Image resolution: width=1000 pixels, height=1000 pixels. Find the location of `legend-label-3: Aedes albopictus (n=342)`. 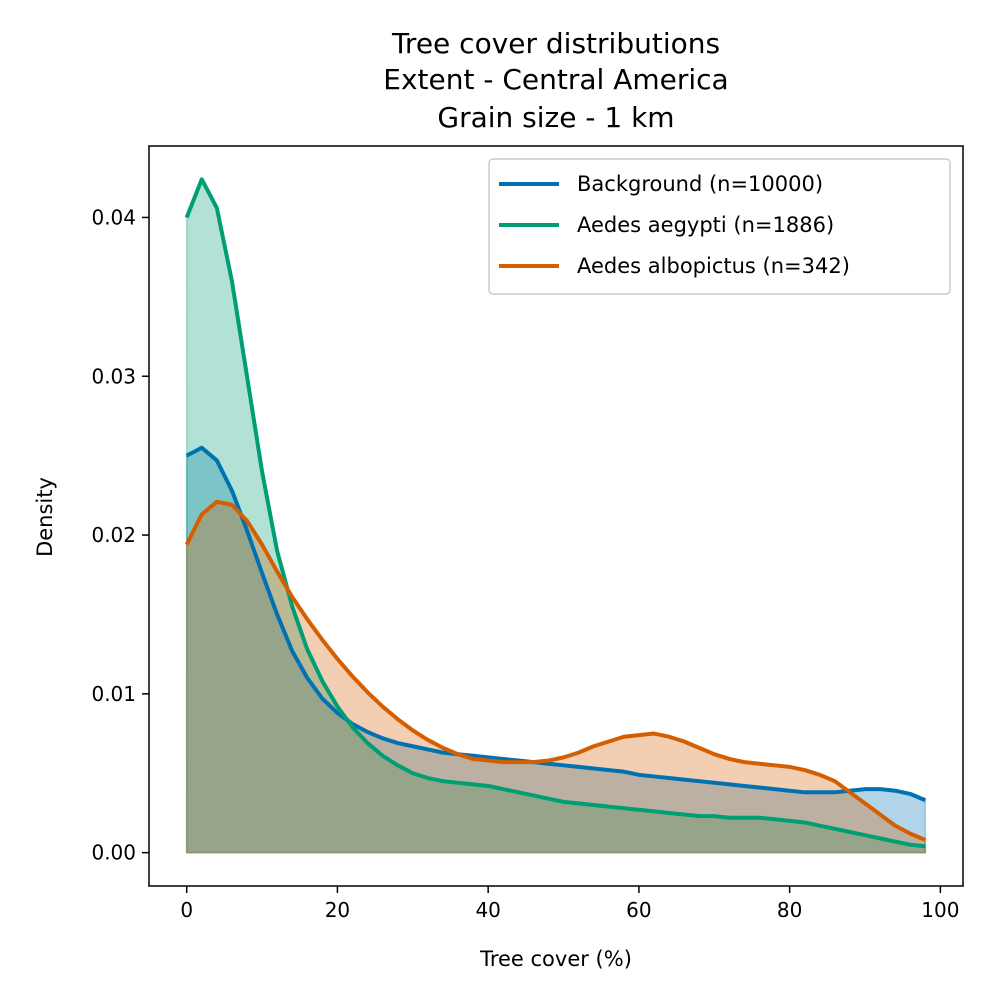

legend-label-3: Aedes albopictus (n=342) is located at coordinates (713, 266).